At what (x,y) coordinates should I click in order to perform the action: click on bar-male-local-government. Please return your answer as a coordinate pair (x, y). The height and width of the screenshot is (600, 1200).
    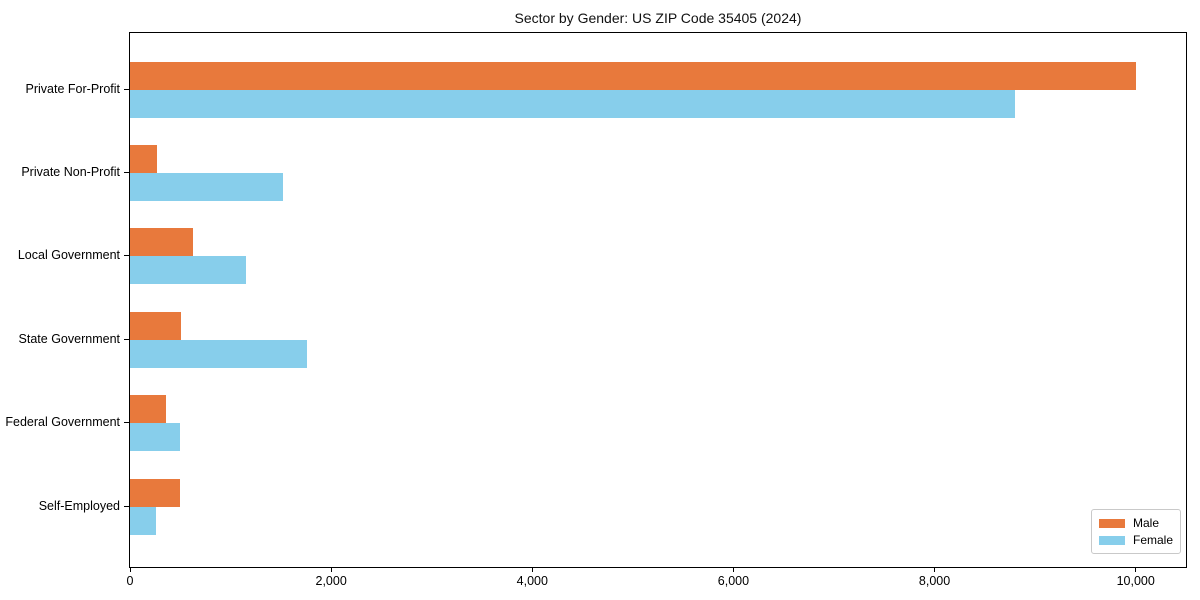
    Looking at the image, I should click on (162, 242).